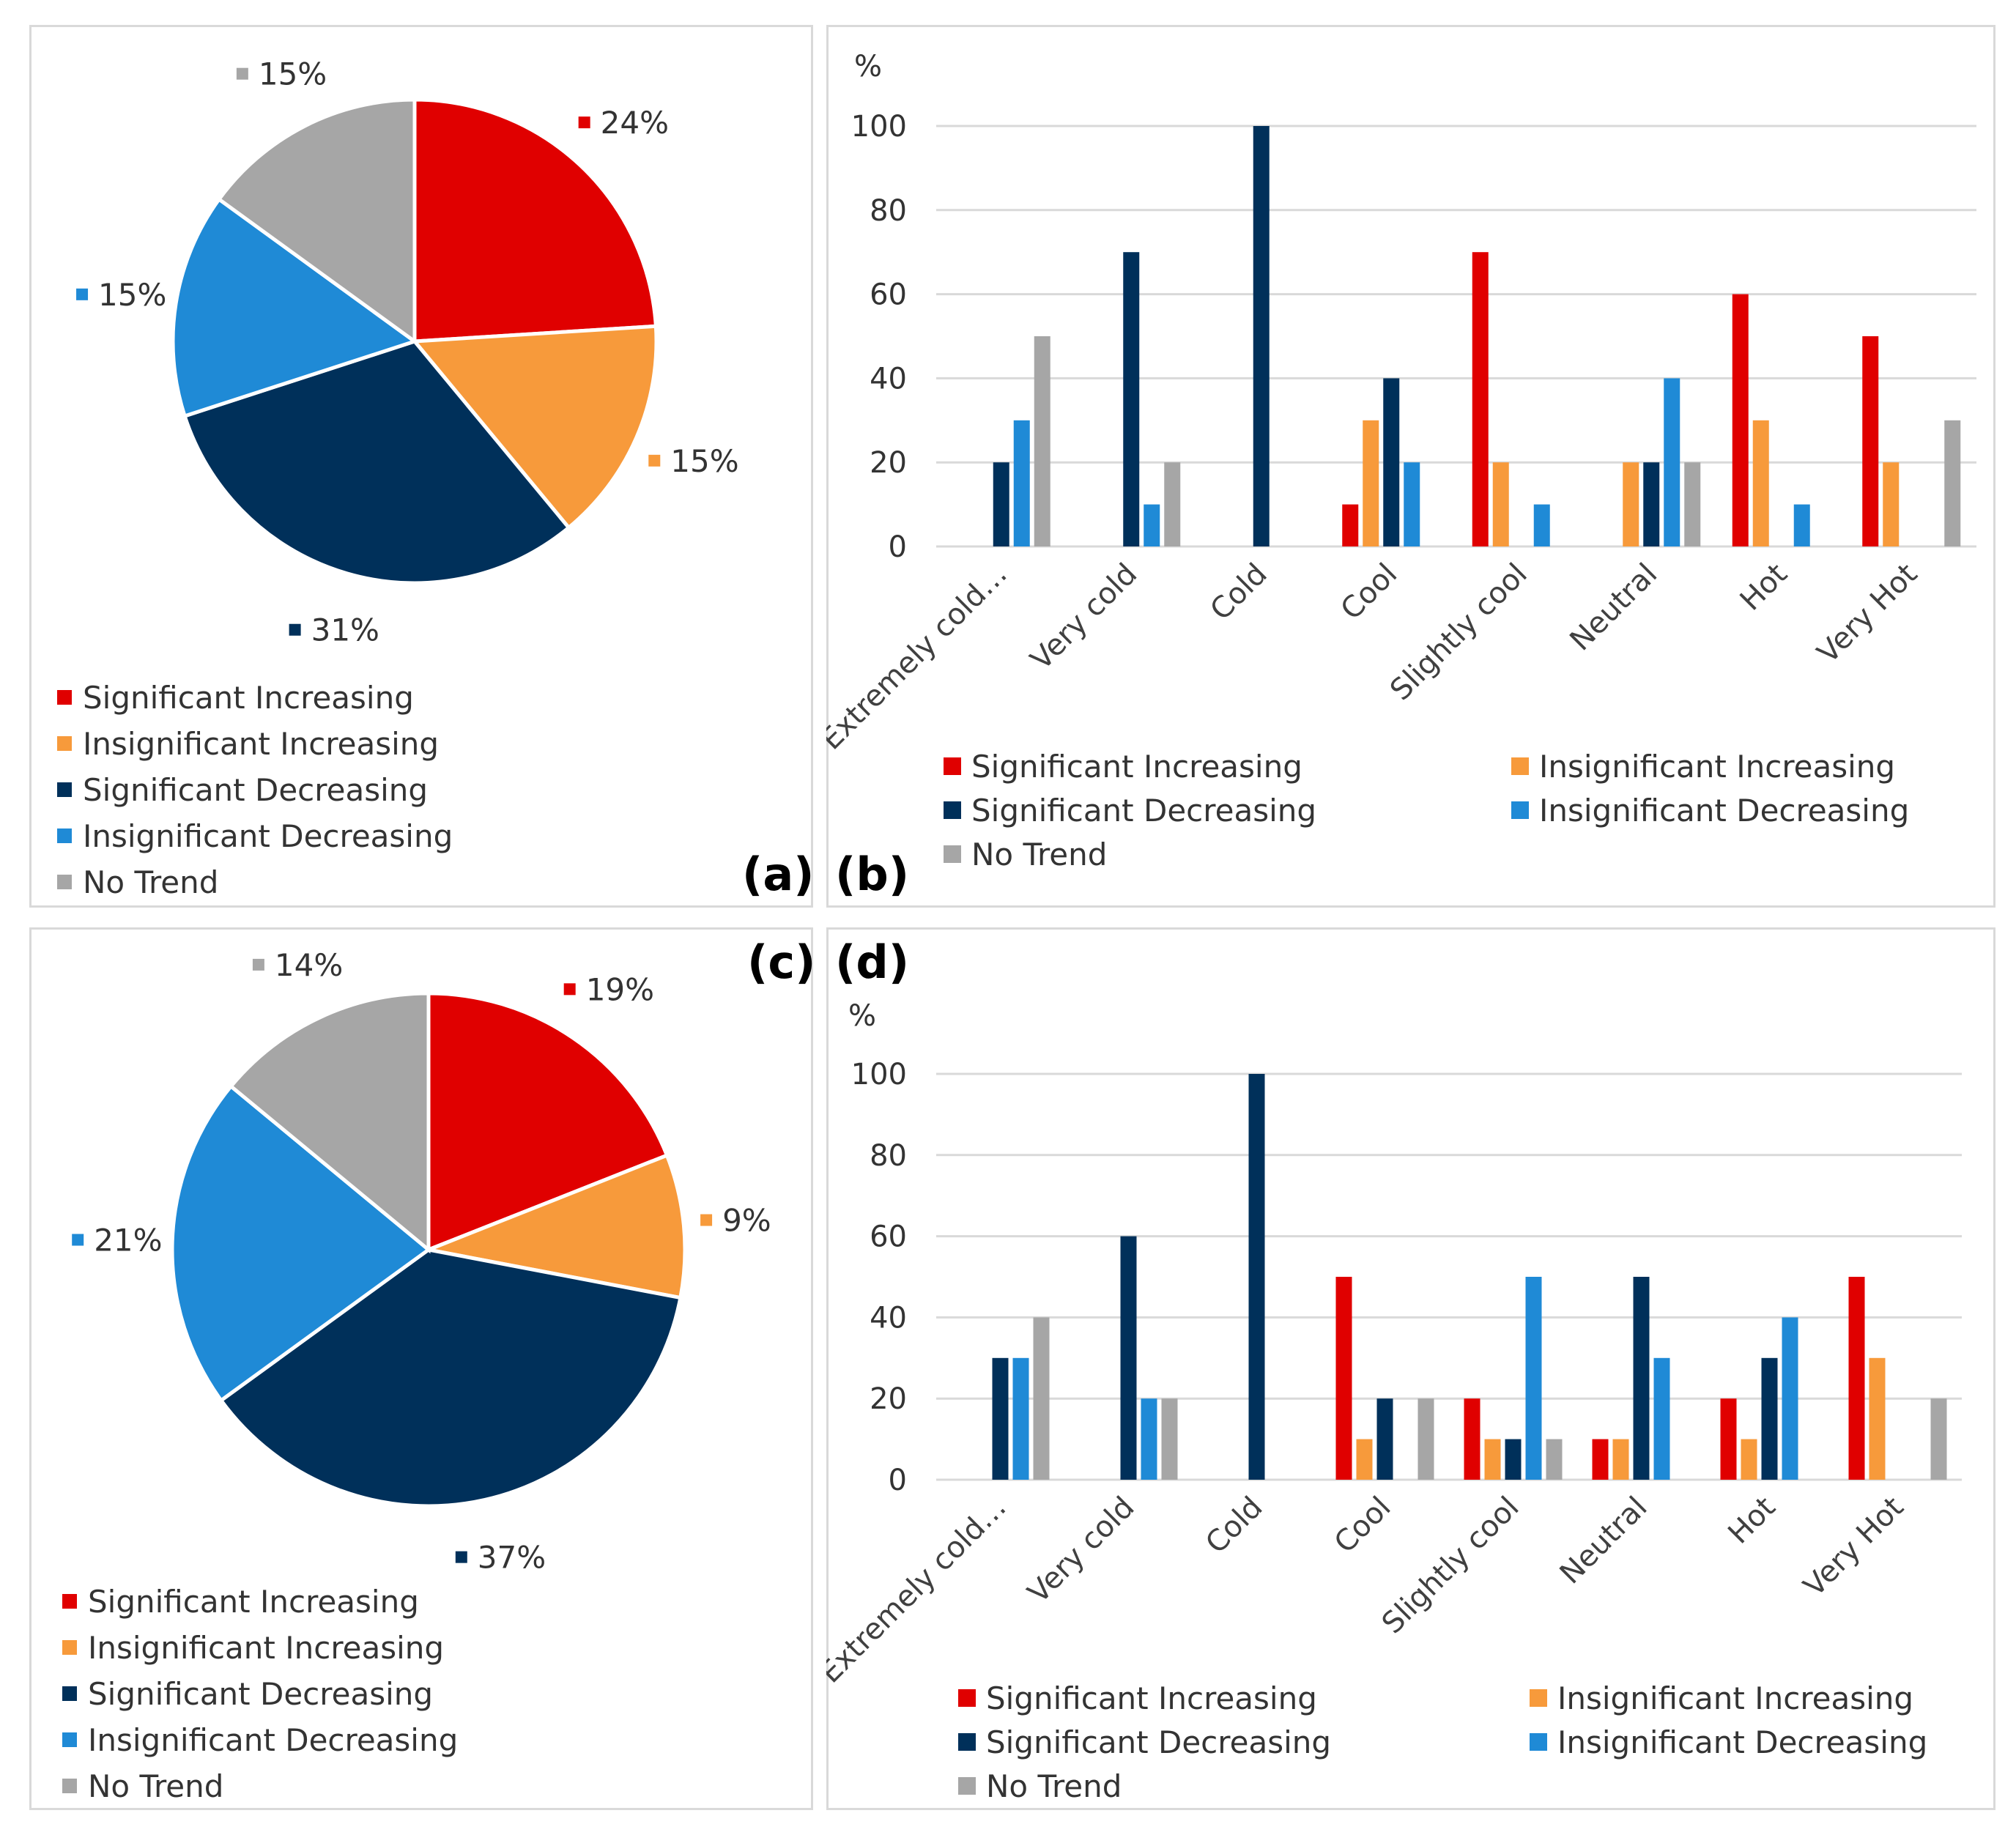 The height and width of the screenshot is (1835, 2016). What do you see at coordinates (128, 1240) in the screenshot?
I see `pie-value-label-insignificant-decreasing: 21%` at bounding box center [128, 1240].